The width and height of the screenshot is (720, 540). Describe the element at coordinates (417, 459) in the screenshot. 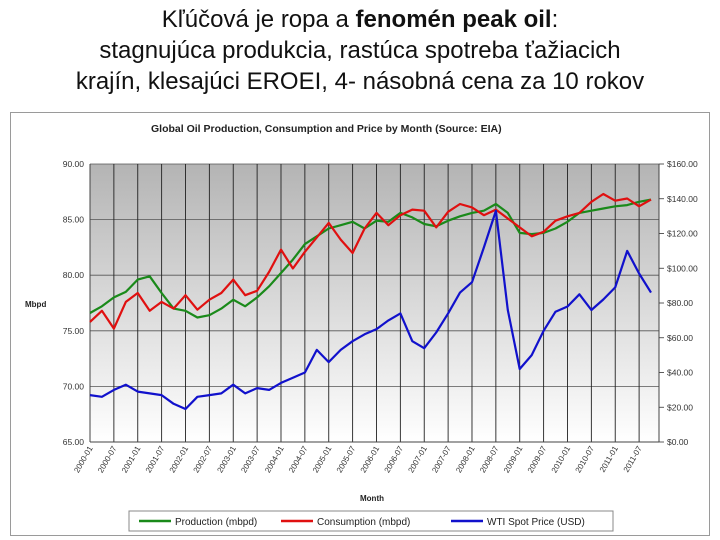

I see `x-tick-label: 2007-01` at that location.